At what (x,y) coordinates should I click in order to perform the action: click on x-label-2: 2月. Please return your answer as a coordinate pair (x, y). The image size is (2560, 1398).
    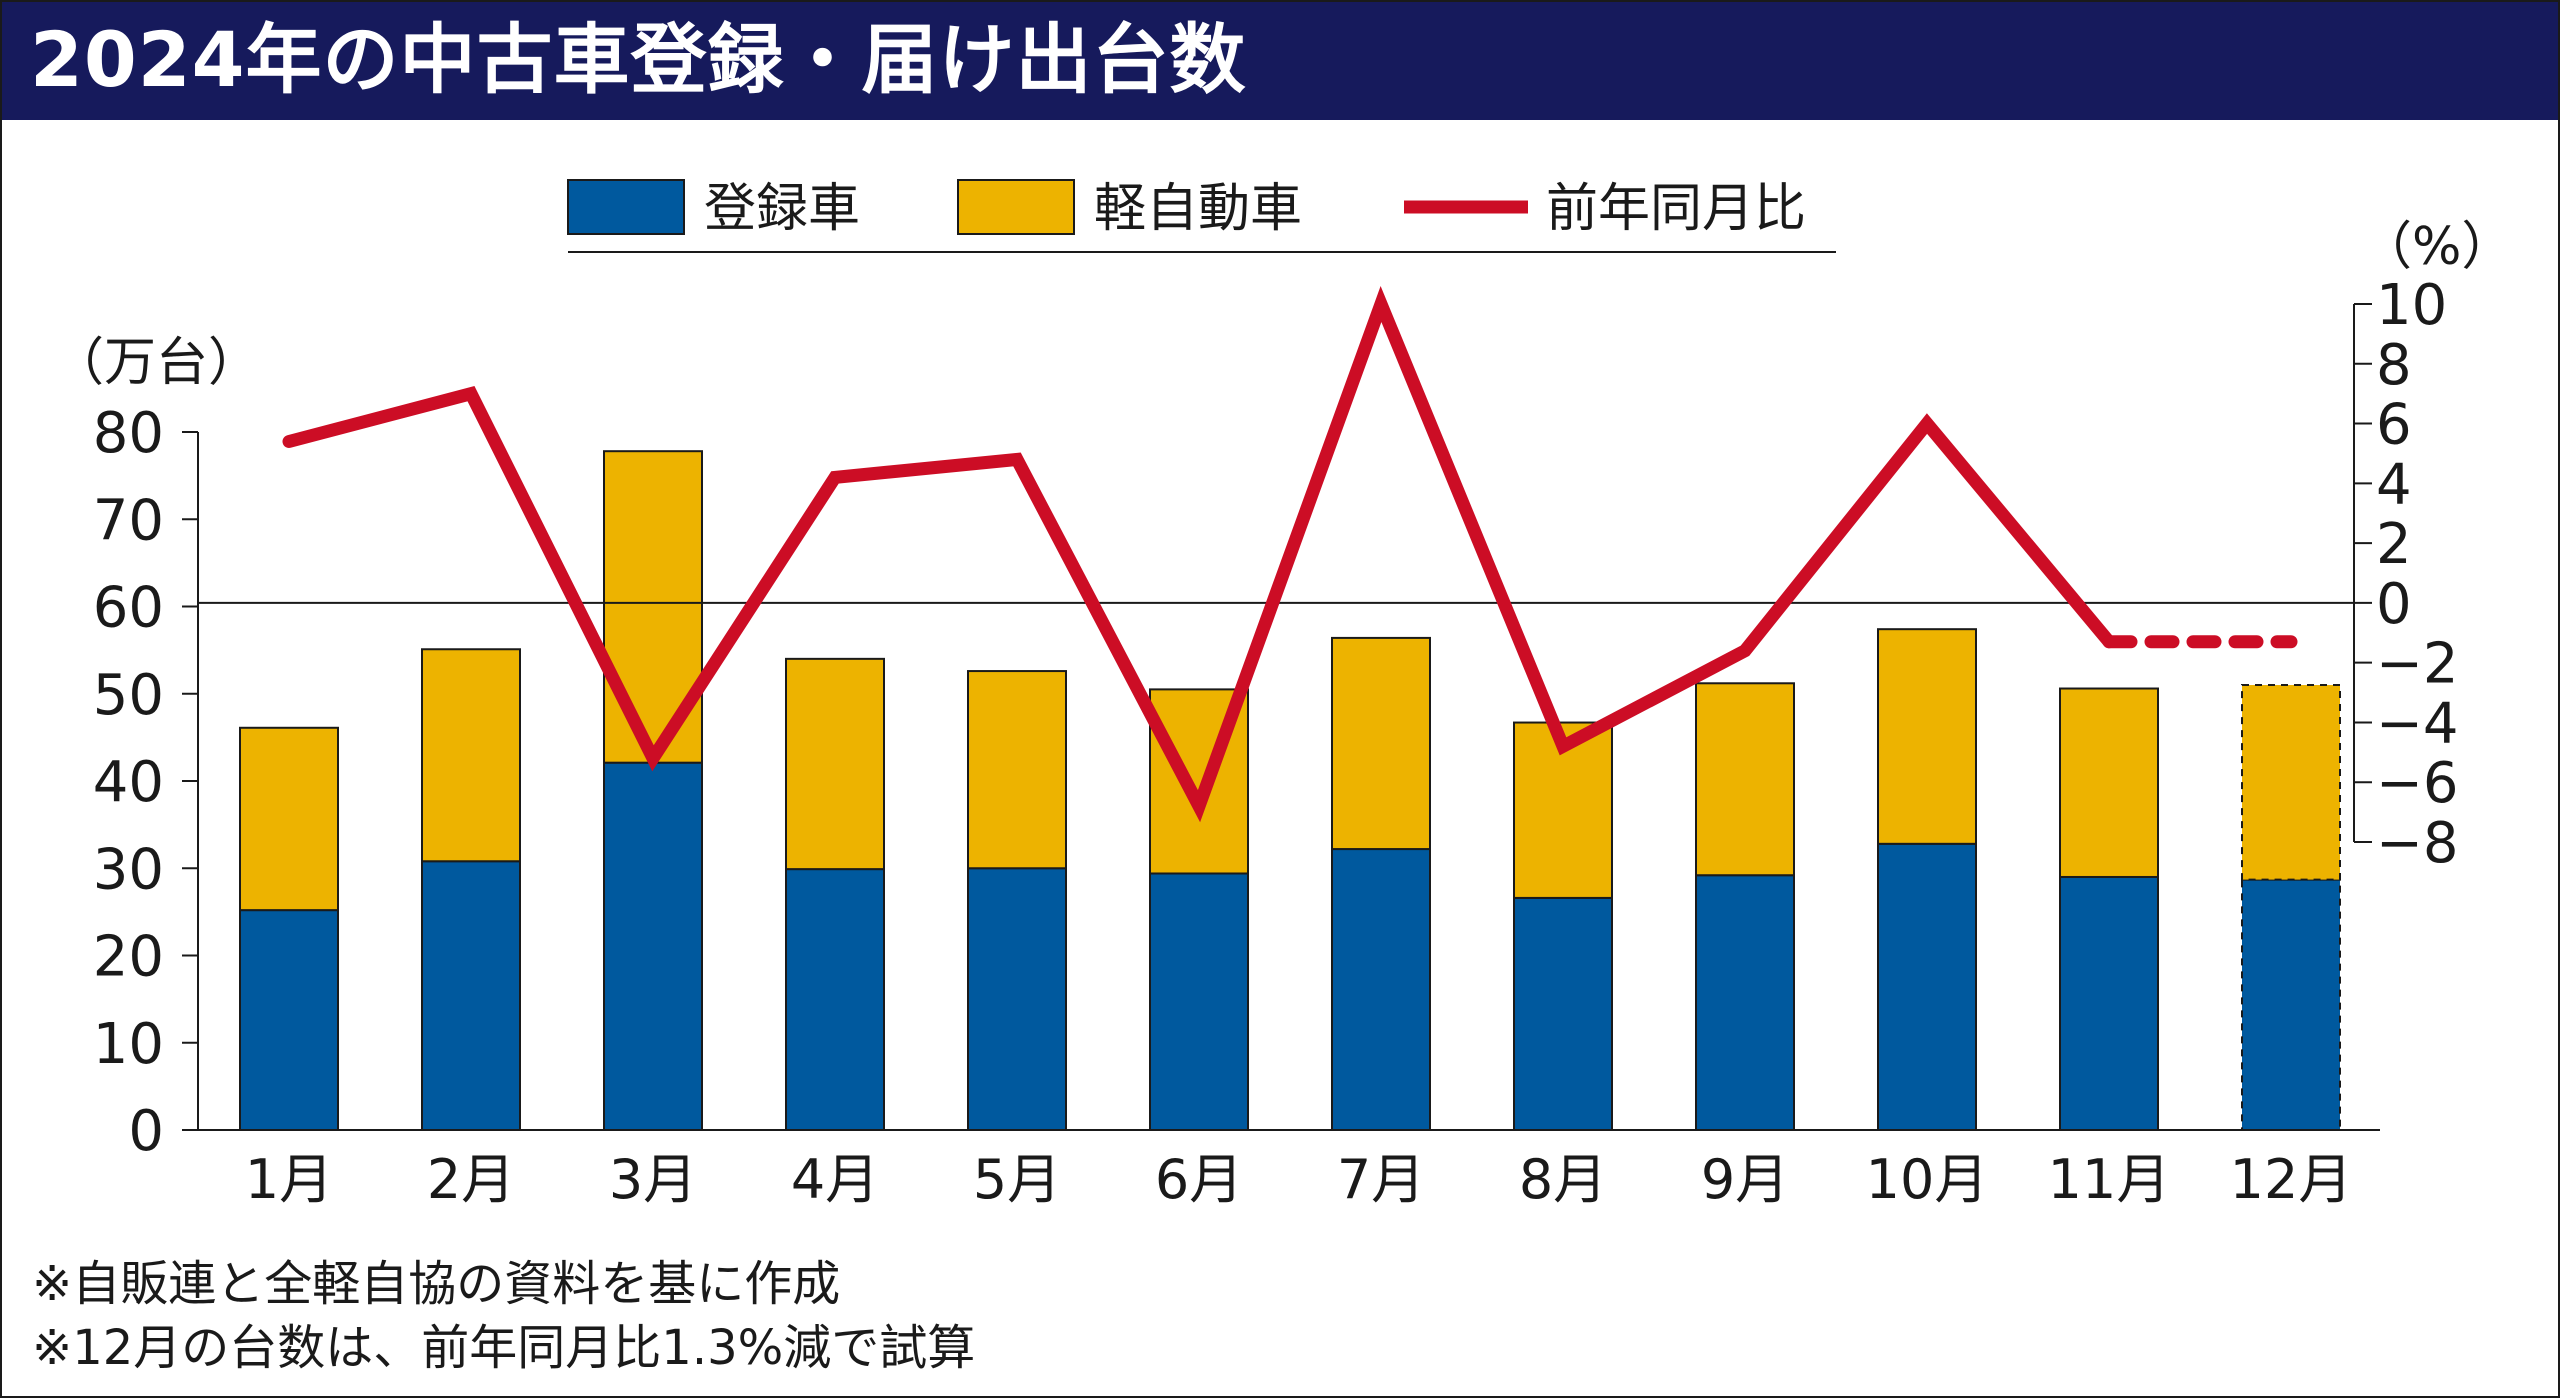
    Looking at the image, I should click on (471, 1179).